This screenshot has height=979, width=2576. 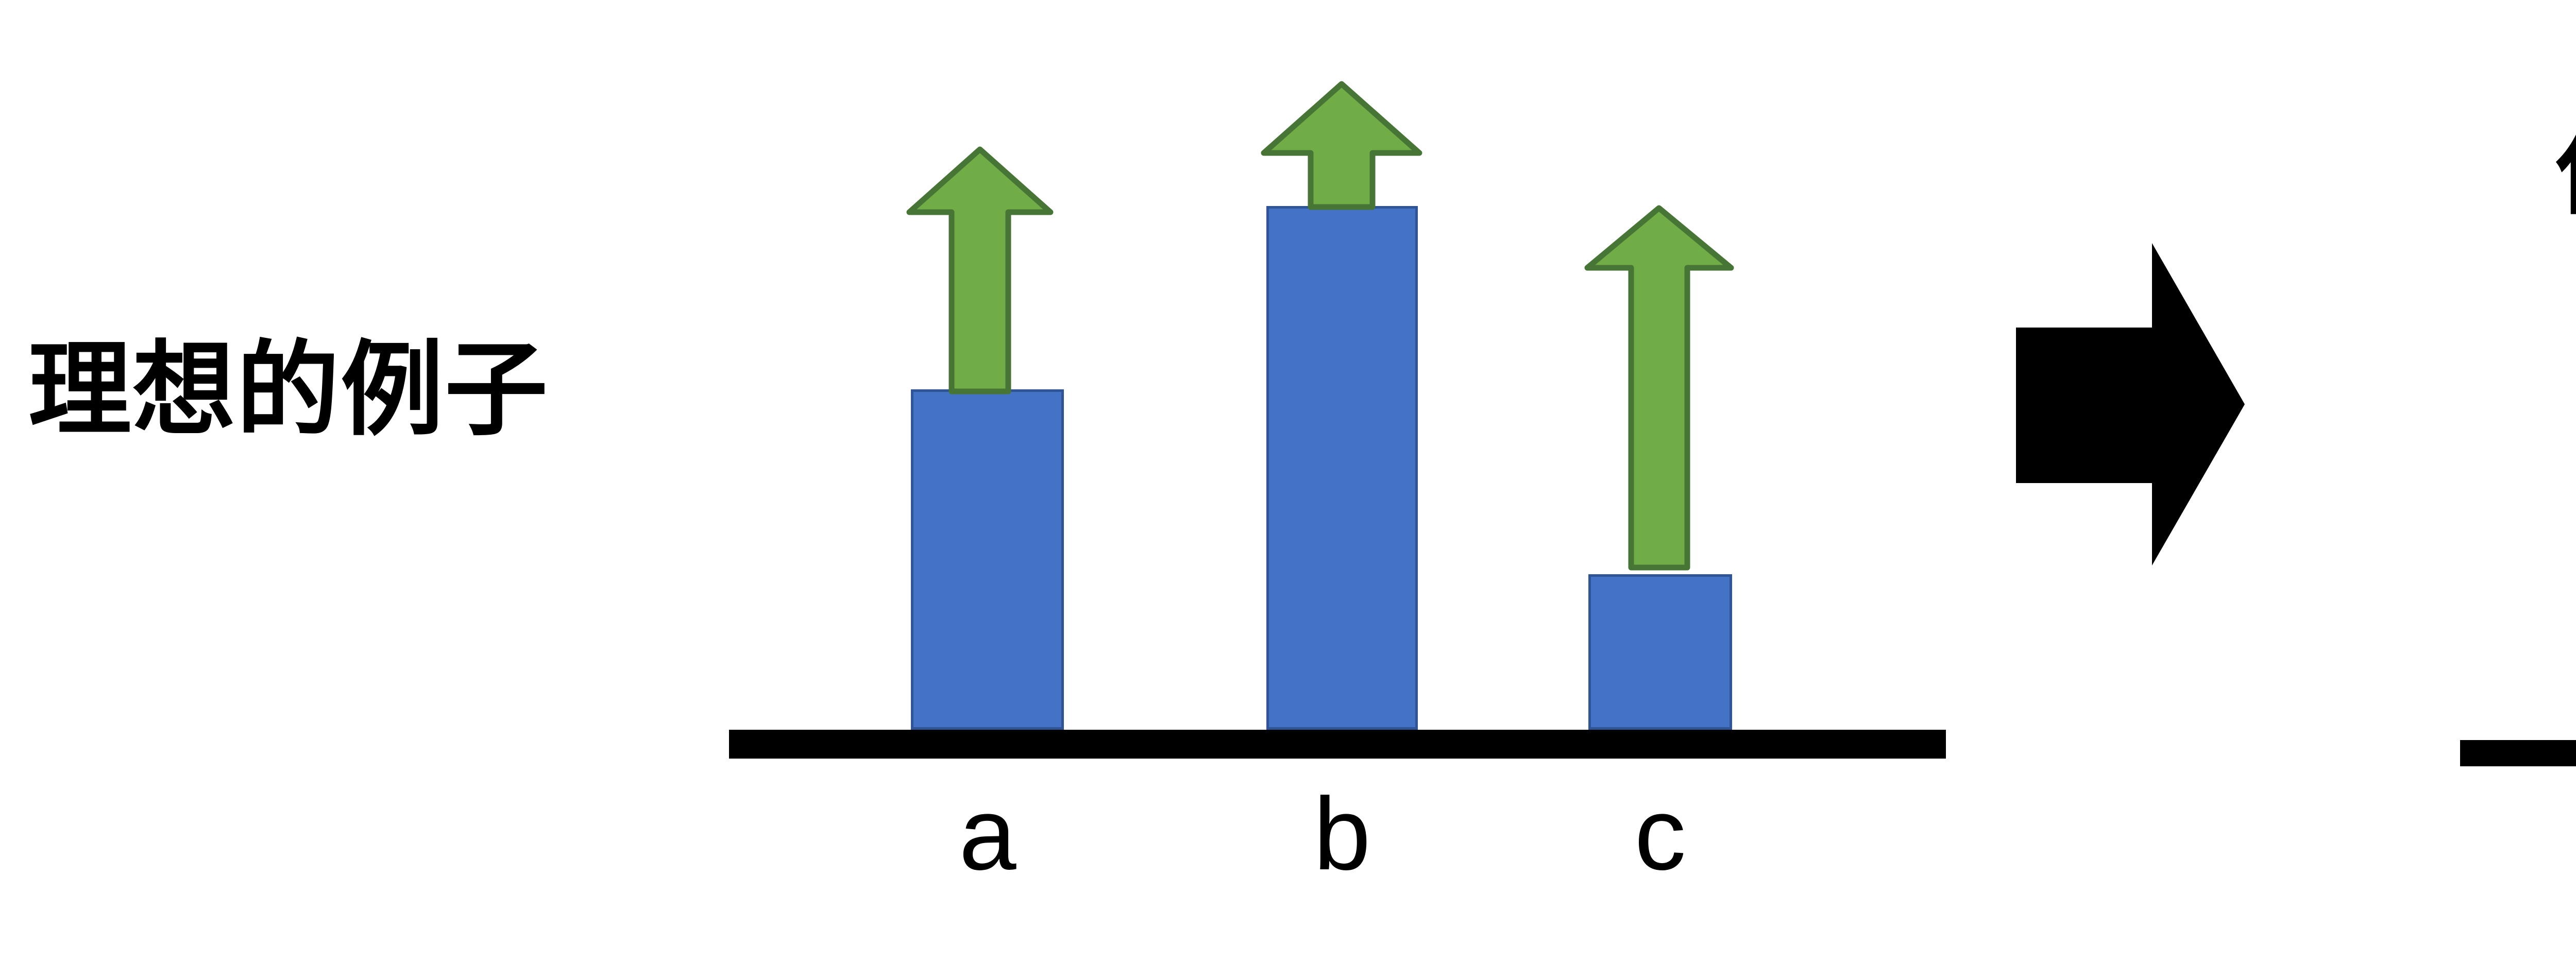 What do you see at coordinates (987, 559) in the screenshot?
I see `ideal-bar-a` at bounding box center [987, 559].